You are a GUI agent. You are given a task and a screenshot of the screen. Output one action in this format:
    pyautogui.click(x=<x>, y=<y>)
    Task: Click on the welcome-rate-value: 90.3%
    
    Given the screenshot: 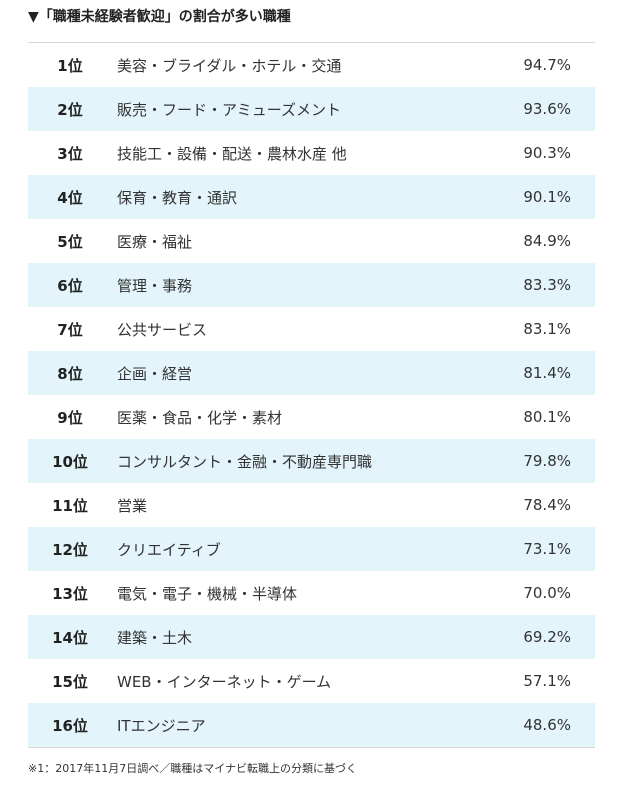 What is the action you would take?
    pyautogui.click(x=547, y=153)
    